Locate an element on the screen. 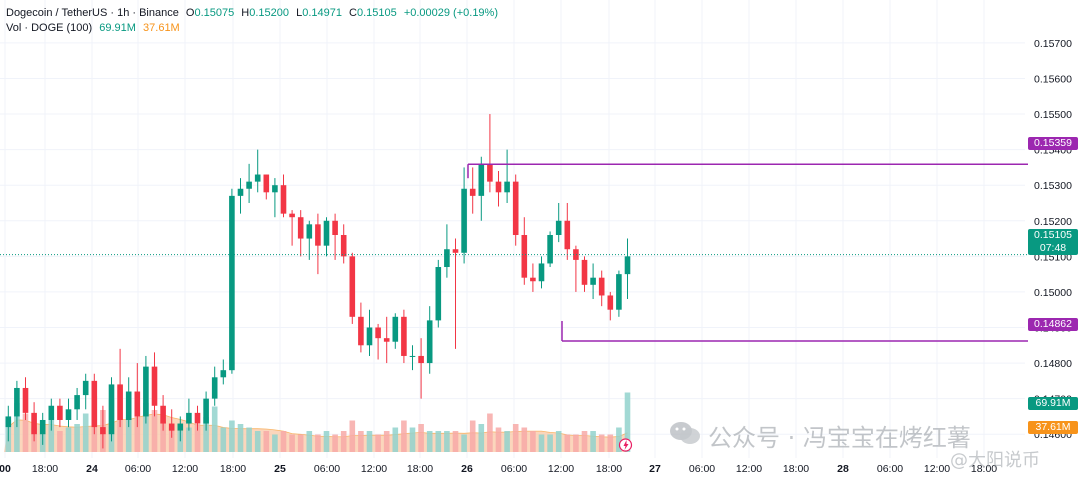  high-value: 0.15200 is located at coordinates (269, 13).